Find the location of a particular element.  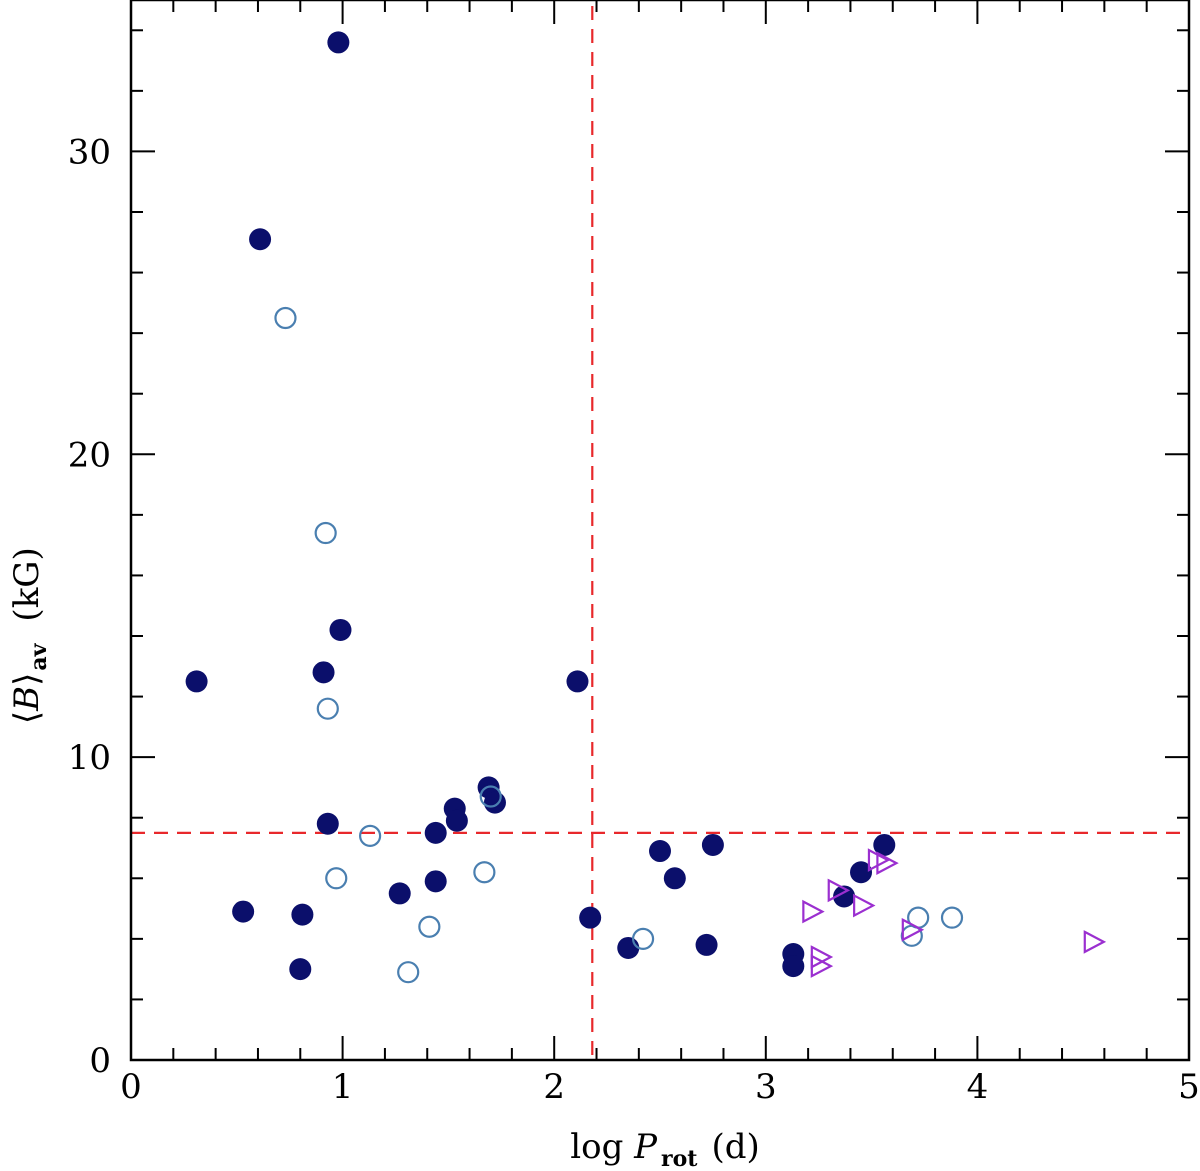

y-axis-var: B is located at coordinates (27, 699).